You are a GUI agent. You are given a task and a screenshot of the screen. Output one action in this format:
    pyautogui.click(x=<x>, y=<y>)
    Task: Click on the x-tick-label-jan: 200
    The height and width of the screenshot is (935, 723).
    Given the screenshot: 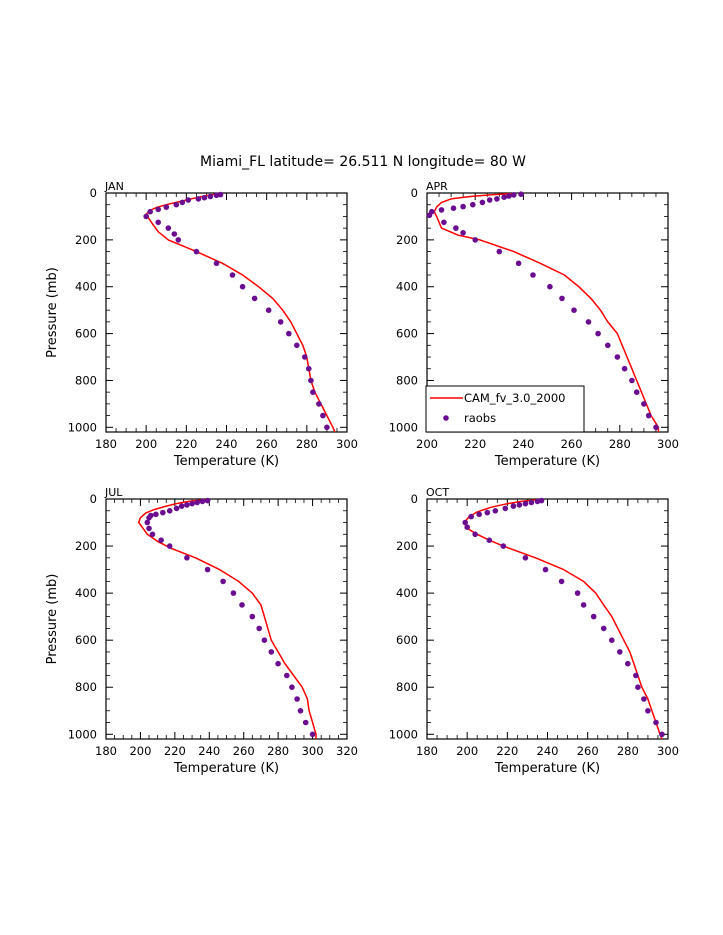 What is the action you would take?
    pyautogui.click(x=146, y=444)
    